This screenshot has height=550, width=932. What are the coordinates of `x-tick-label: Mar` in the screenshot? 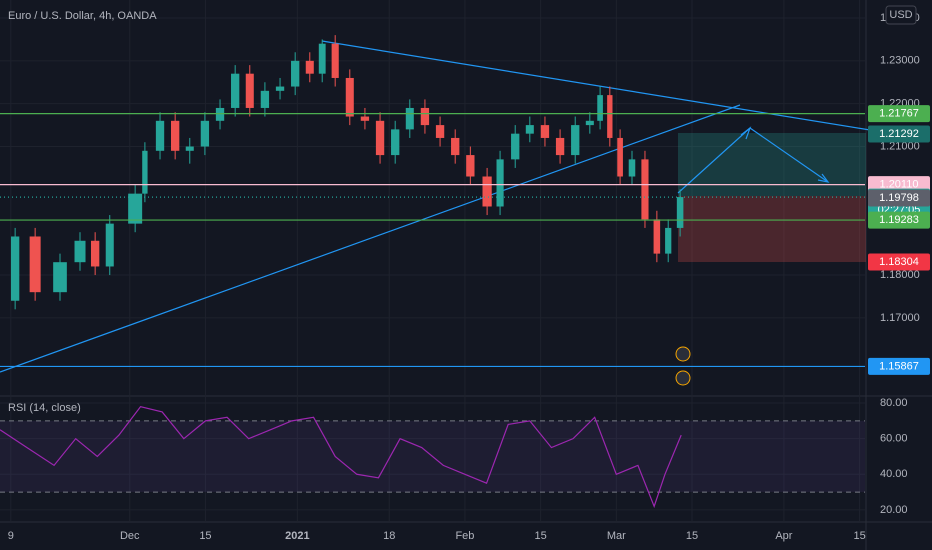 It's located at (616, 536).